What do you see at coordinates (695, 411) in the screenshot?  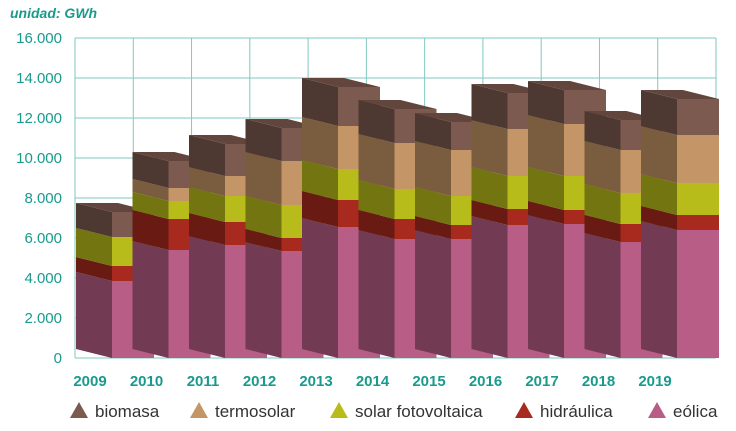 I see `legend-label: eólica` at bounding box center [695, 411].